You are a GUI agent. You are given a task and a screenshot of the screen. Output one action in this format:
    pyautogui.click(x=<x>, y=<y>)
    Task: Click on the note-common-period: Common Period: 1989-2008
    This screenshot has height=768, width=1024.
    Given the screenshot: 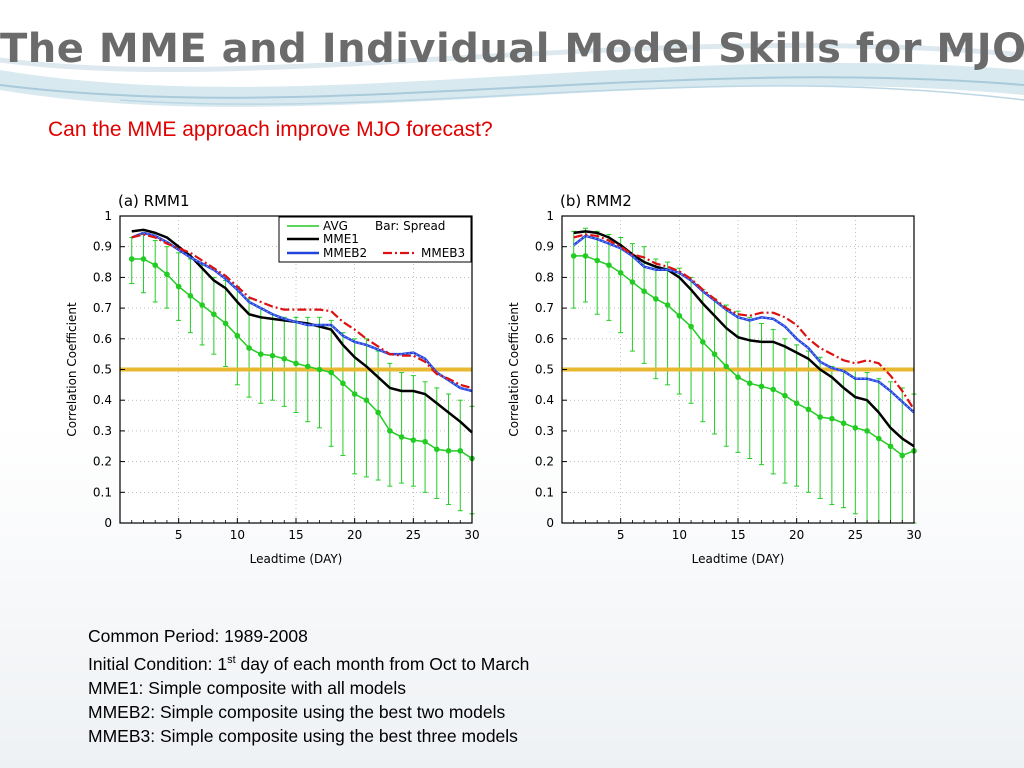 What is the action you would take?
    pyautogui.click(x=198, y=636)
    